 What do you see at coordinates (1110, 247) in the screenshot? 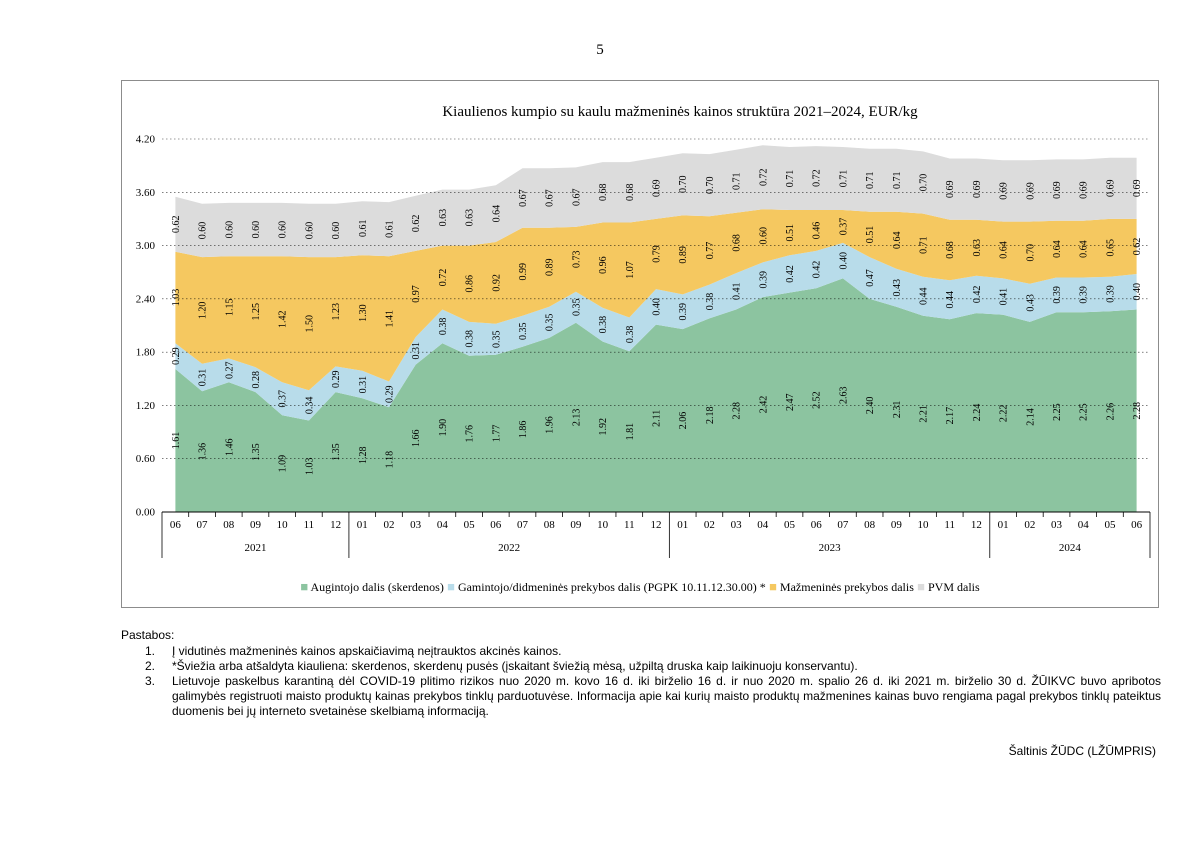
I see `data-label: 0.65` at bounding box center [1110, 247].